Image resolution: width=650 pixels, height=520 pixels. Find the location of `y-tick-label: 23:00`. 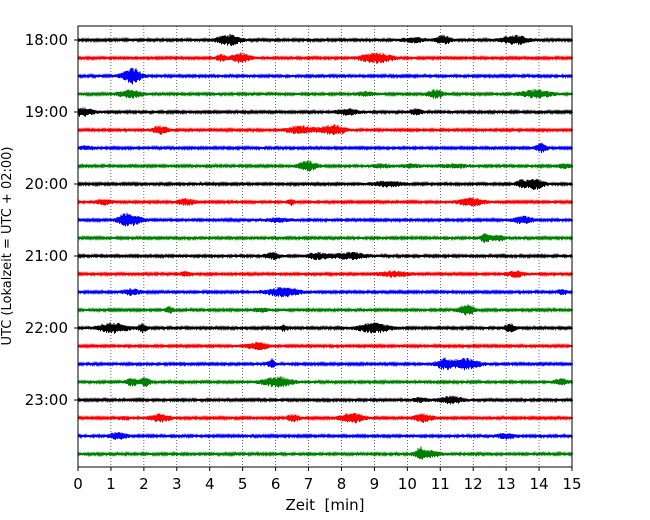

y-tick-label: 23:00 is located at coordinates (46, 400).